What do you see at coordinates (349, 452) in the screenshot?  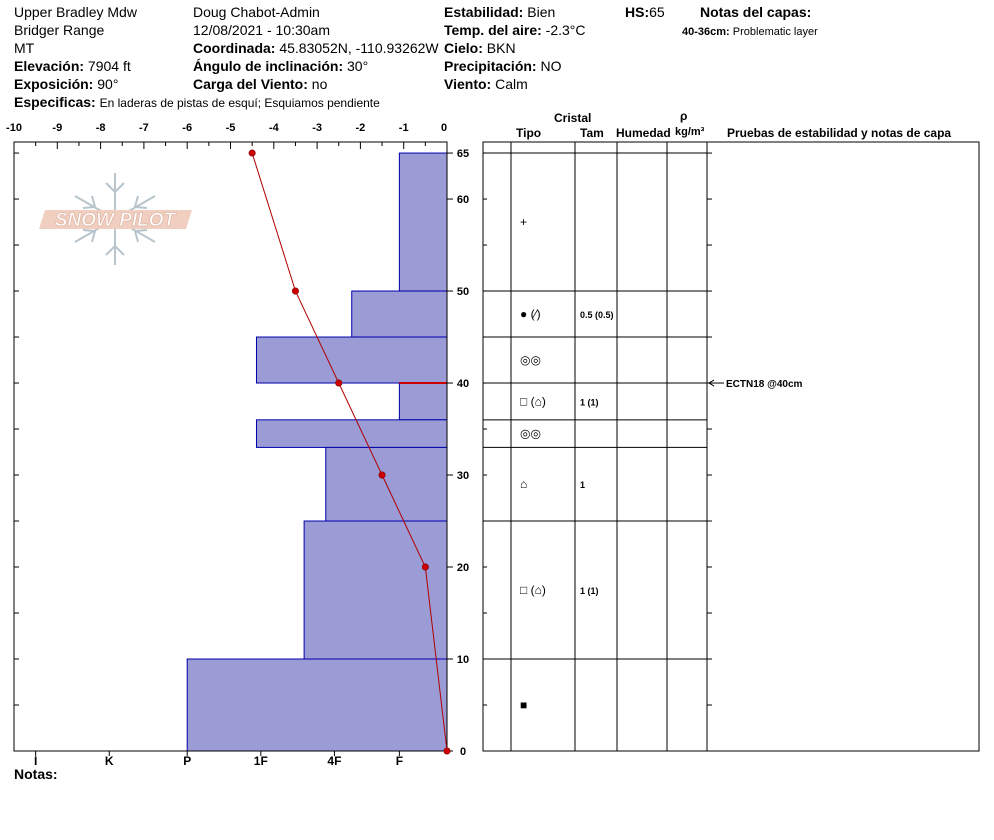 I see `temperature-line` at bounding box center [349, 452].